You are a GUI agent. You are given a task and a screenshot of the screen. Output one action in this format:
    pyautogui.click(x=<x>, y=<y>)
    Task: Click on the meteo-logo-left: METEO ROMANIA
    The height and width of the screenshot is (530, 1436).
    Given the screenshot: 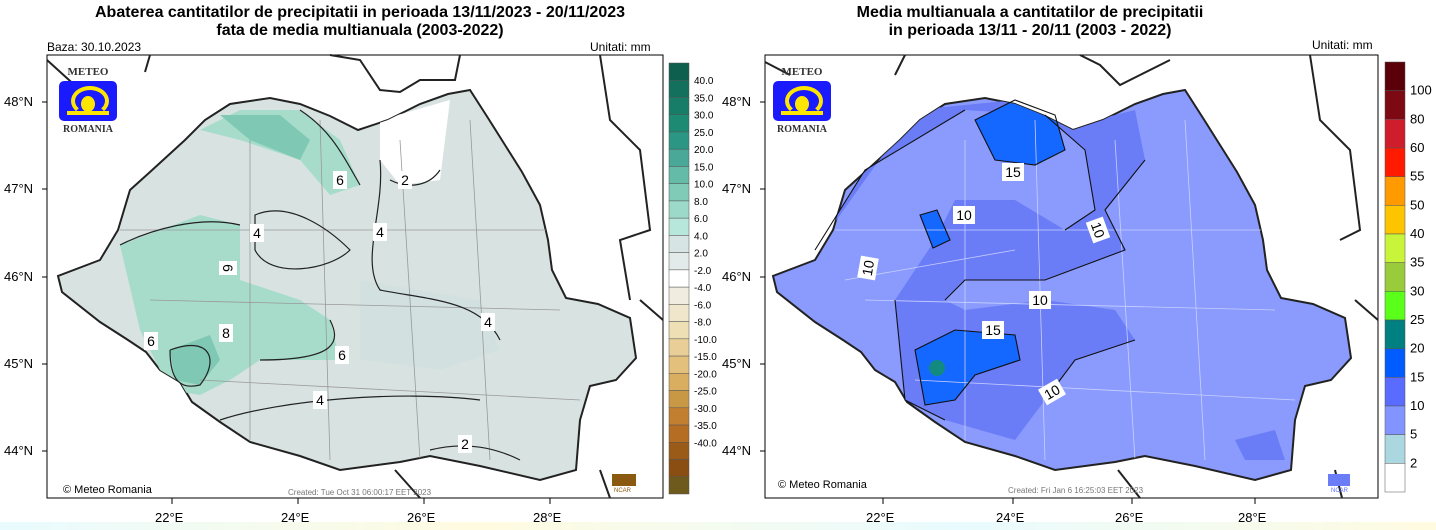 What is the action you would take?
    pyautogui.click(x=88, y=100)
    